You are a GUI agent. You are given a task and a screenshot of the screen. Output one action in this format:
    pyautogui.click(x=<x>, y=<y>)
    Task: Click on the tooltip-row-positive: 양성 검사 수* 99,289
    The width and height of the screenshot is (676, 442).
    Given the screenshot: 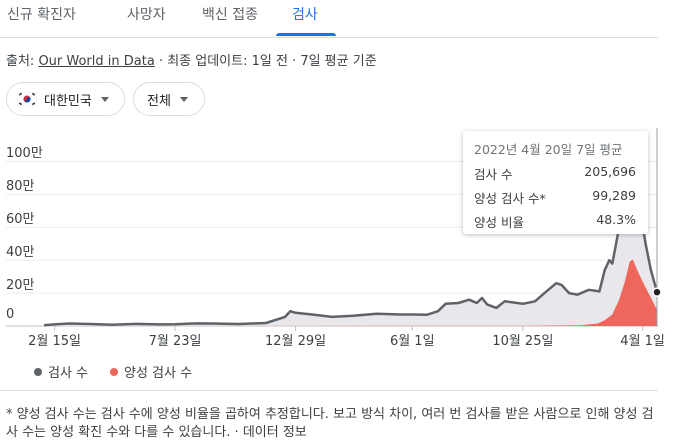 What is the action you would take?
    pyautogui.click(x=555, y=197)
    